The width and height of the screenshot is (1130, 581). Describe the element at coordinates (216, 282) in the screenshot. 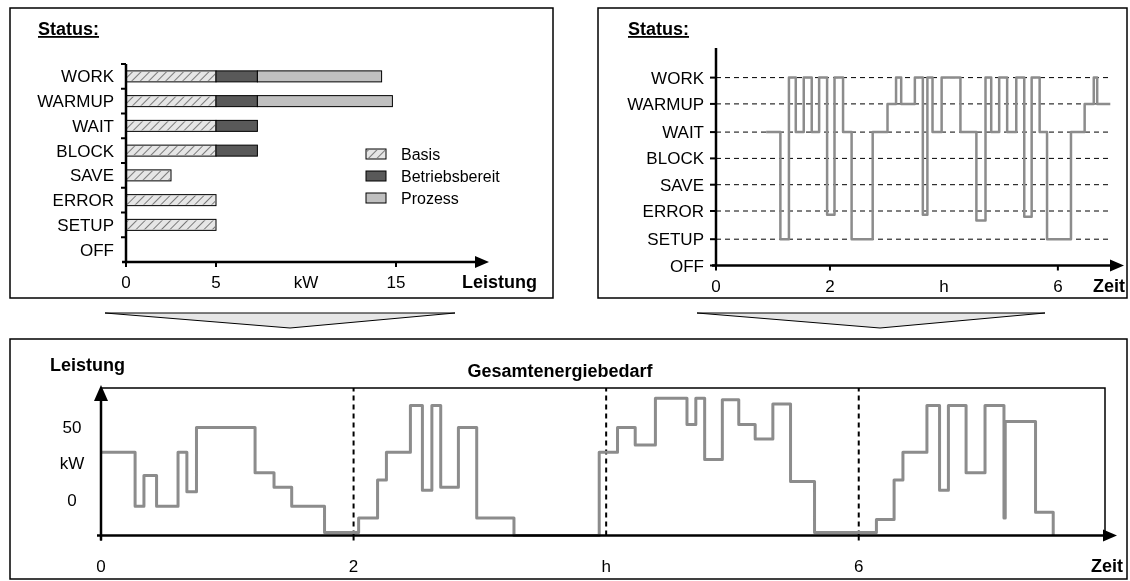

I see `x-tick-label: 5` at that location.